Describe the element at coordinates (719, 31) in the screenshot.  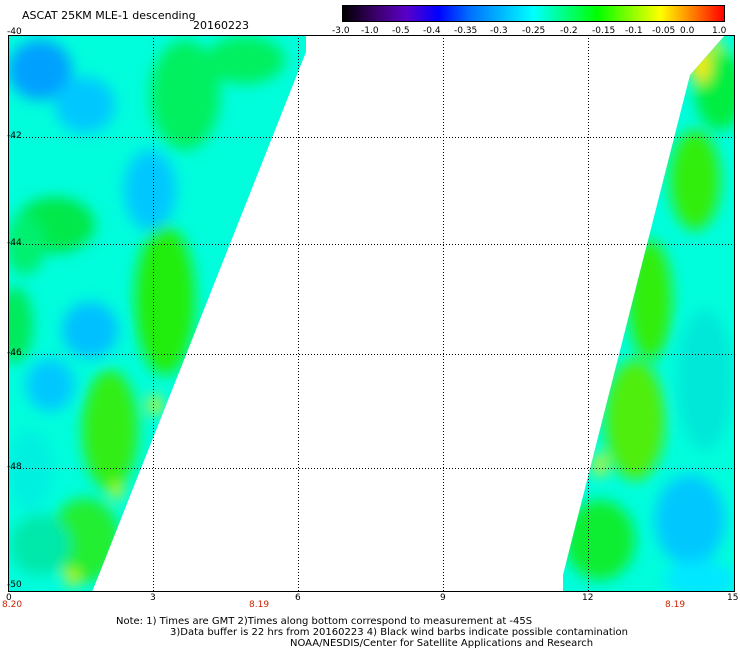
I see `colorbar-tick: 1.0` at that location.